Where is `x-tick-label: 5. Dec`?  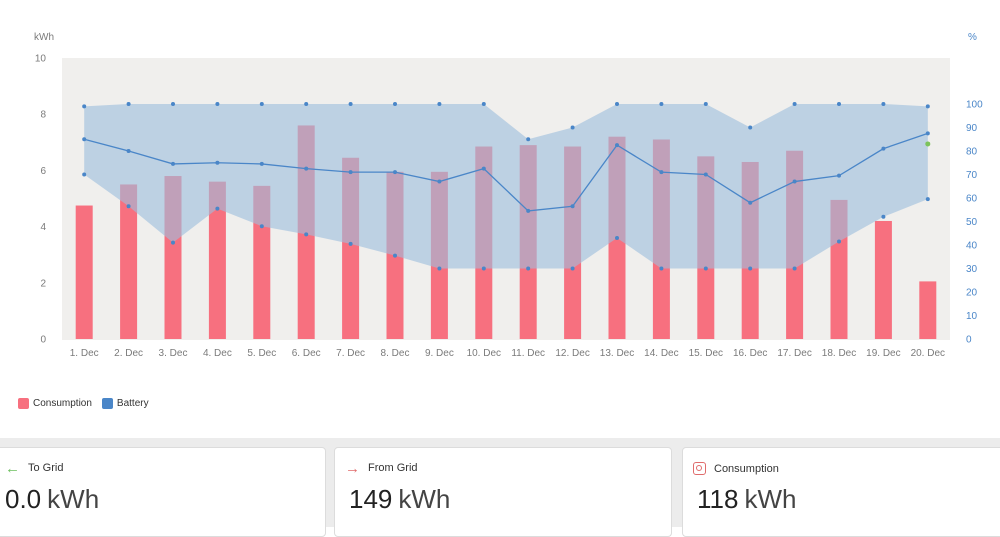 x-tick-label: 5. Dec is located at coordinates (261, 353).